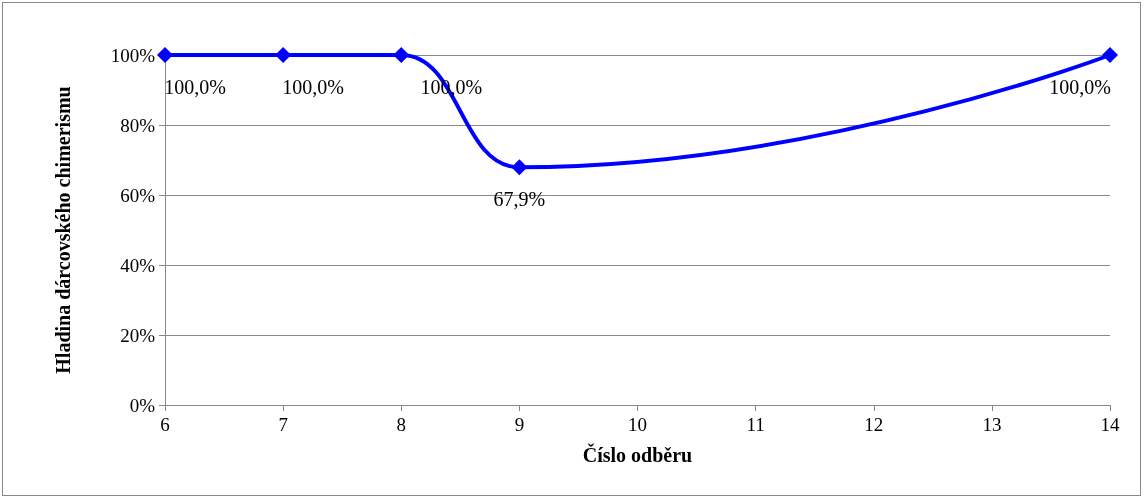 The height and width of the screenshot is (500, 1145). I want to click on y-tick-label: 60%, so click(138, 195).